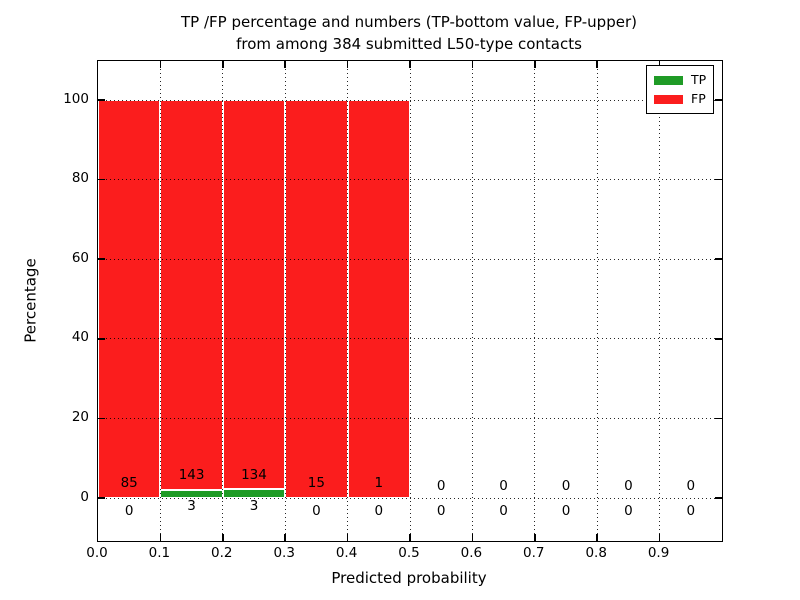 The image size is (800, 600). Describe the element at coordinates (80, 178) in the screenshot. I see `y-tick-label: 80` at that location.